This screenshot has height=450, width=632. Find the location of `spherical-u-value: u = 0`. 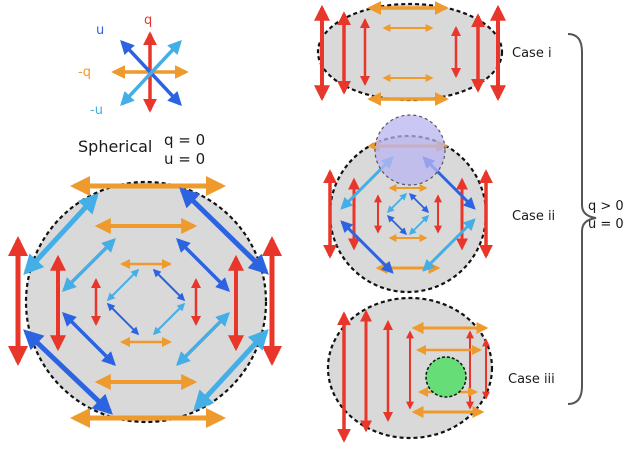

spherical-u-value: u = 0 is located at coordinates (184, 159).